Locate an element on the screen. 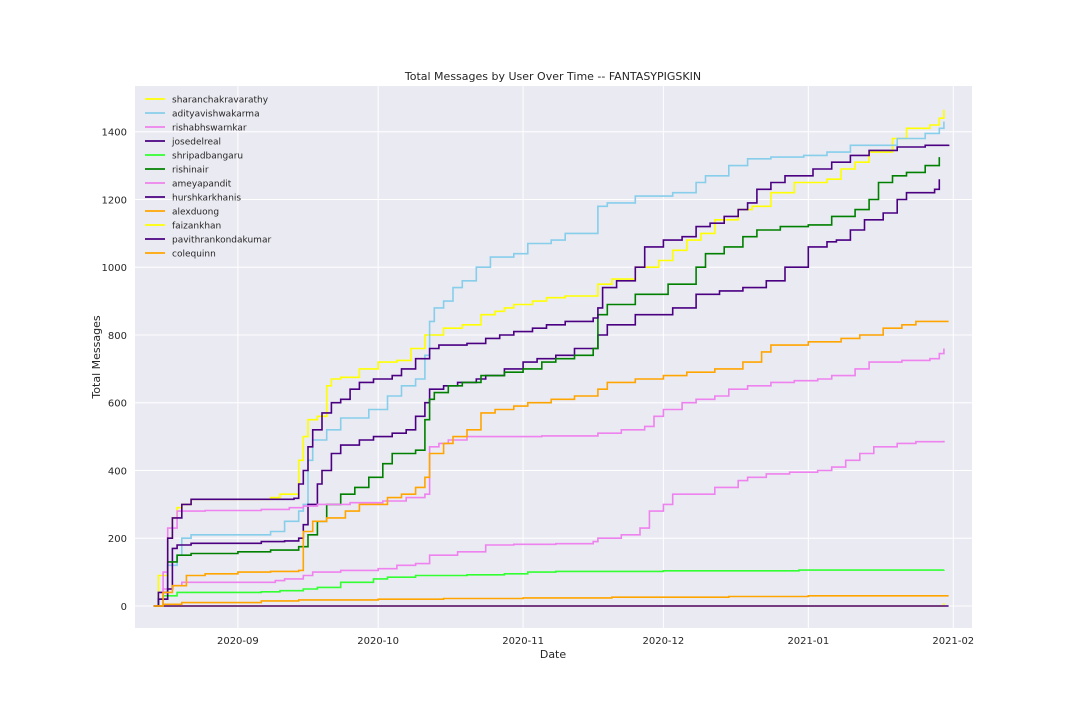 The height and width of the screenshot is (724, 1080). legend-label-ameyapandit: ameyapandit is located at coordinates (202, 185).